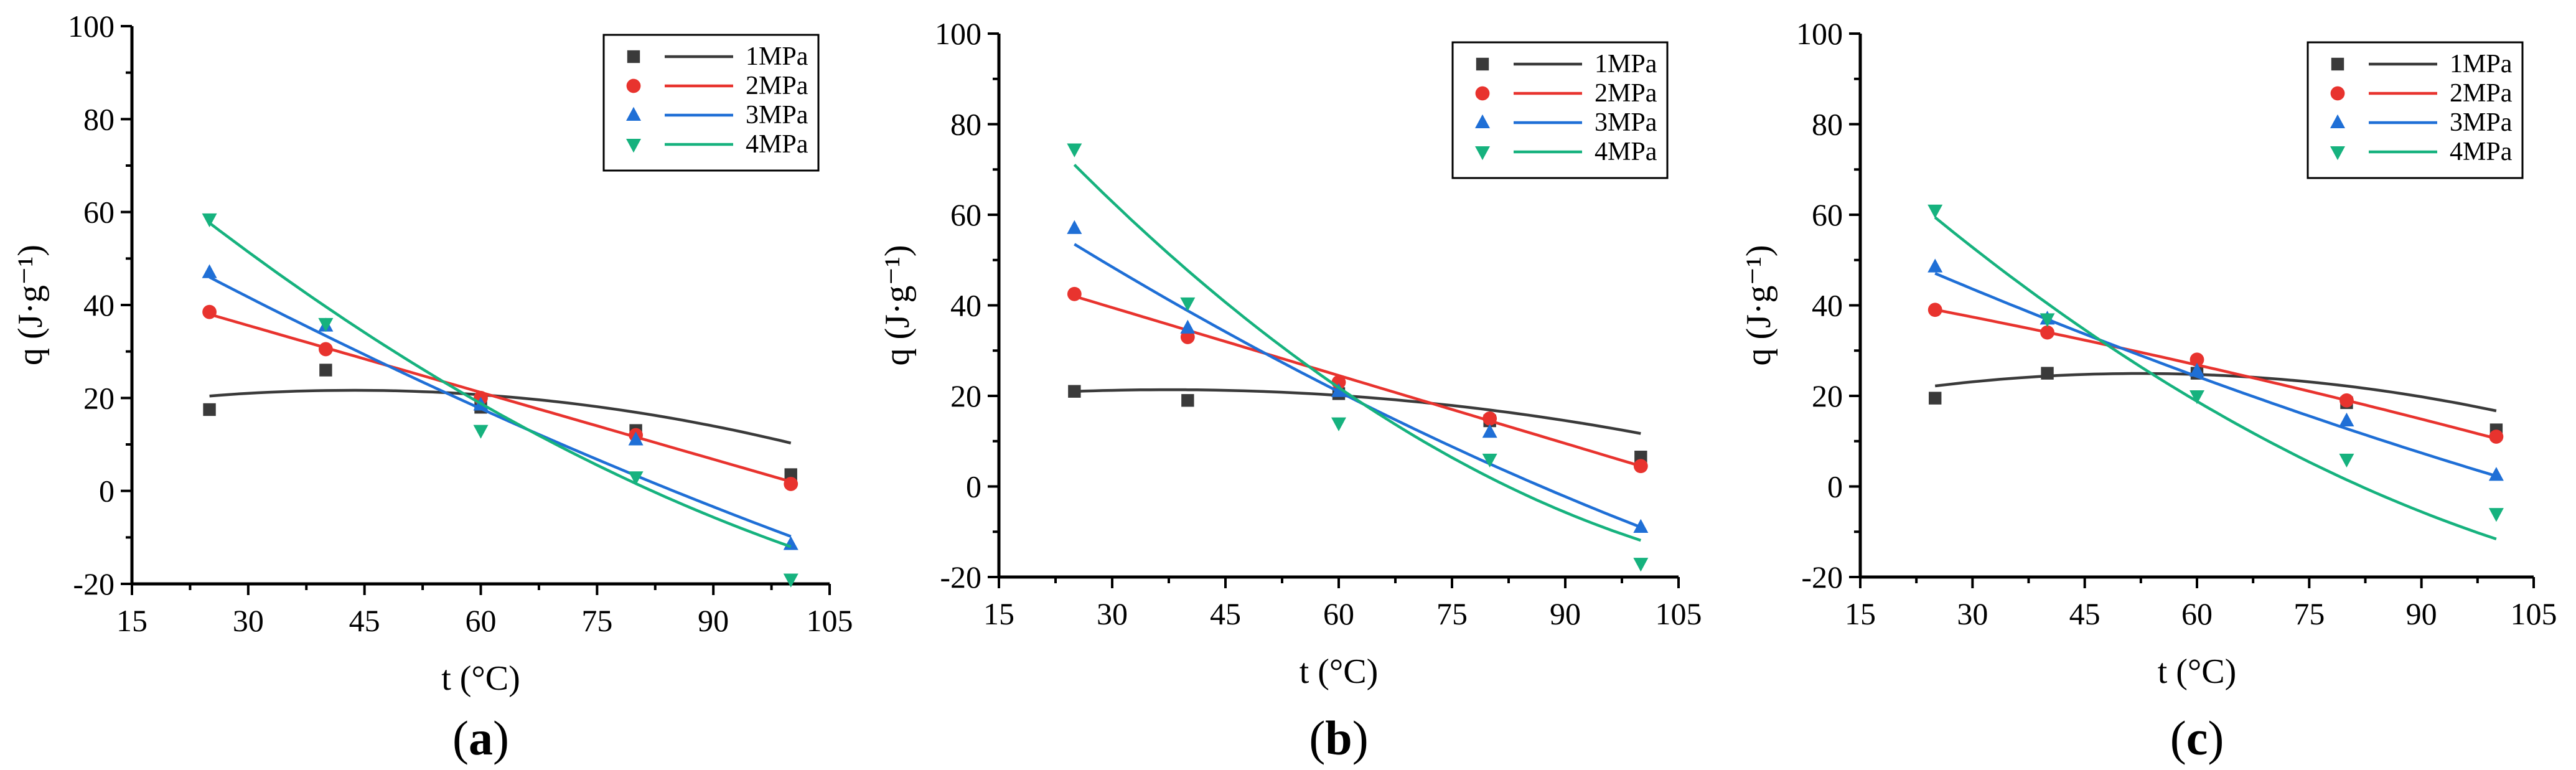 This screenshot has width=2576, height=770. Describe the element at coordinates (1338, 738) in the screenshot. I see `panel-label: (b)` at that location.